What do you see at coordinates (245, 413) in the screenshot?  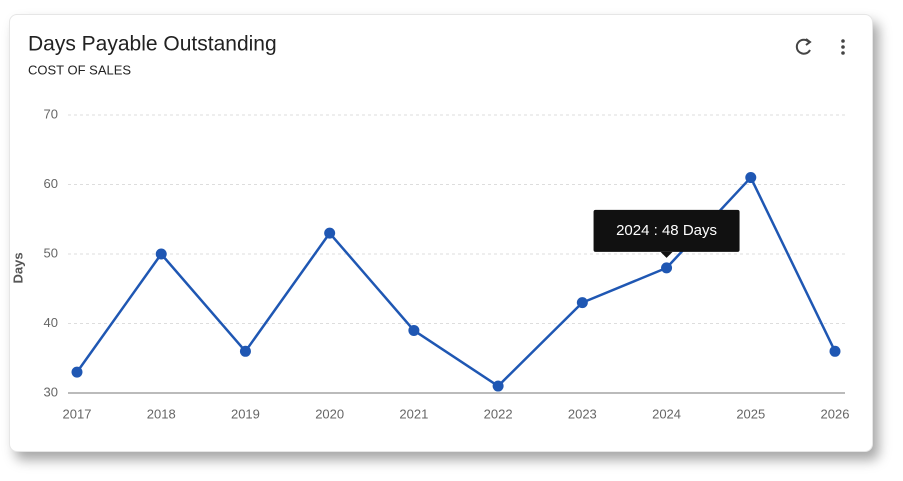 I see `x-tick-label: 2019` at bounding box center [245, 413].